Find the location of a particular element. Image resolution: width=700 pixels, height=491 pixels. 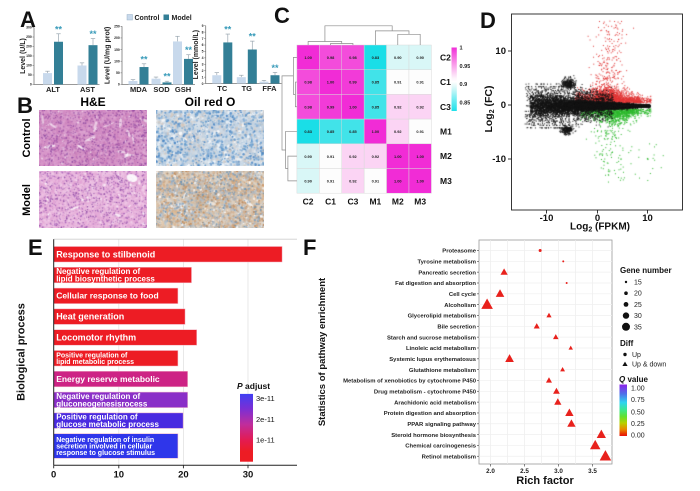

svg-text: Locomotor rhythm is located at coordinates (96, 338).